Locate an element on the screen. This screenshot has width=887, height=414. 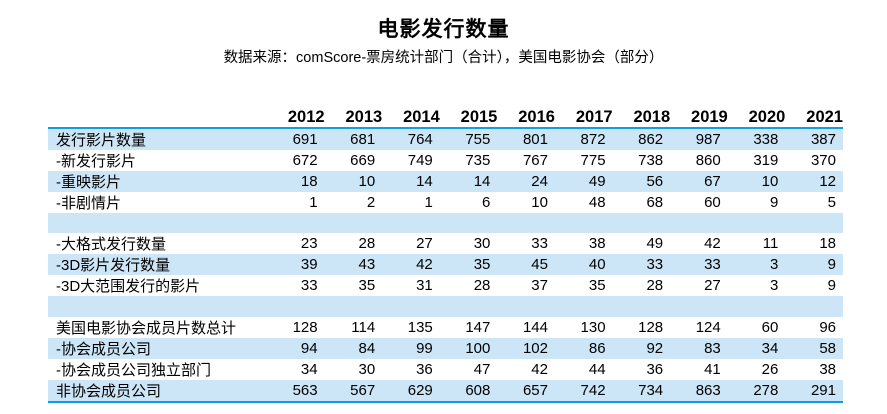
table-row: -3D大范围发行的影片 33 35 31 28 37 35 28 27 3 9 is located at coordinates (445, 285).